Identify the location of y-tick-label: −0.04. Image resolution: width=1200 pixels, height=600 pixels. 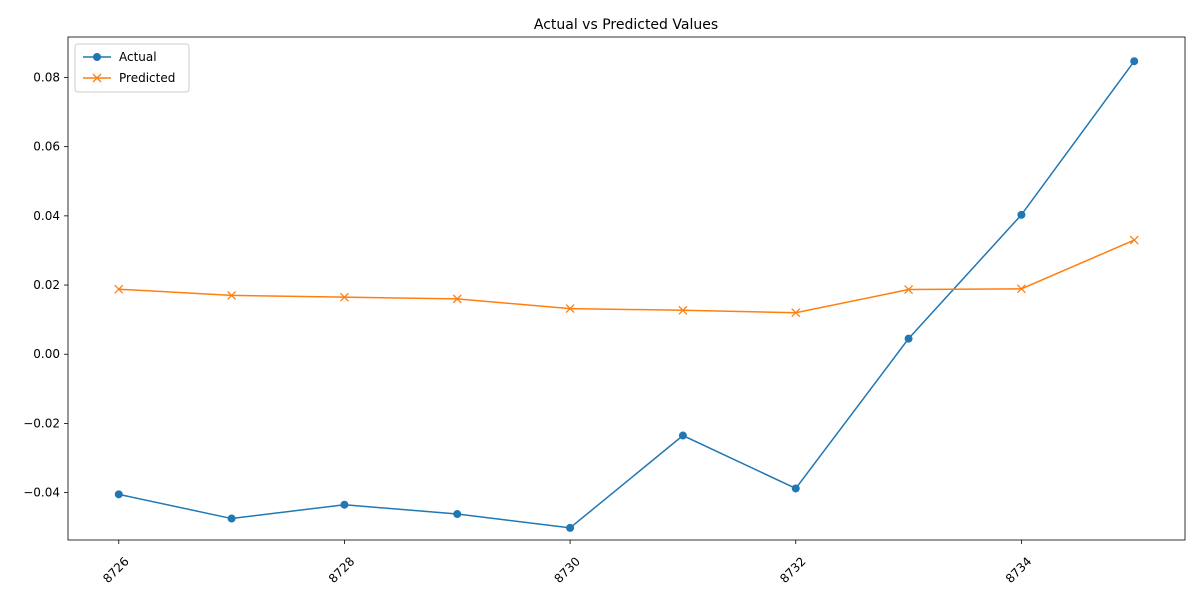
(41, 493).